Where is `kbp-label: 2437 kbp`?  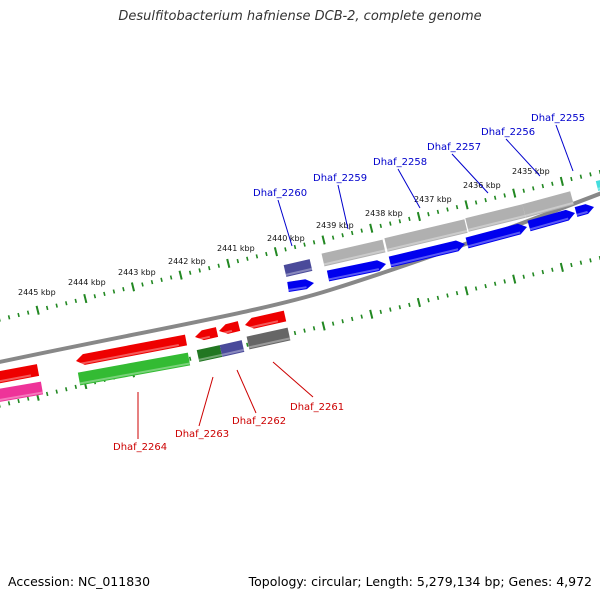
kbp-label: 2437 kbp is located at coordinates (433, 199).